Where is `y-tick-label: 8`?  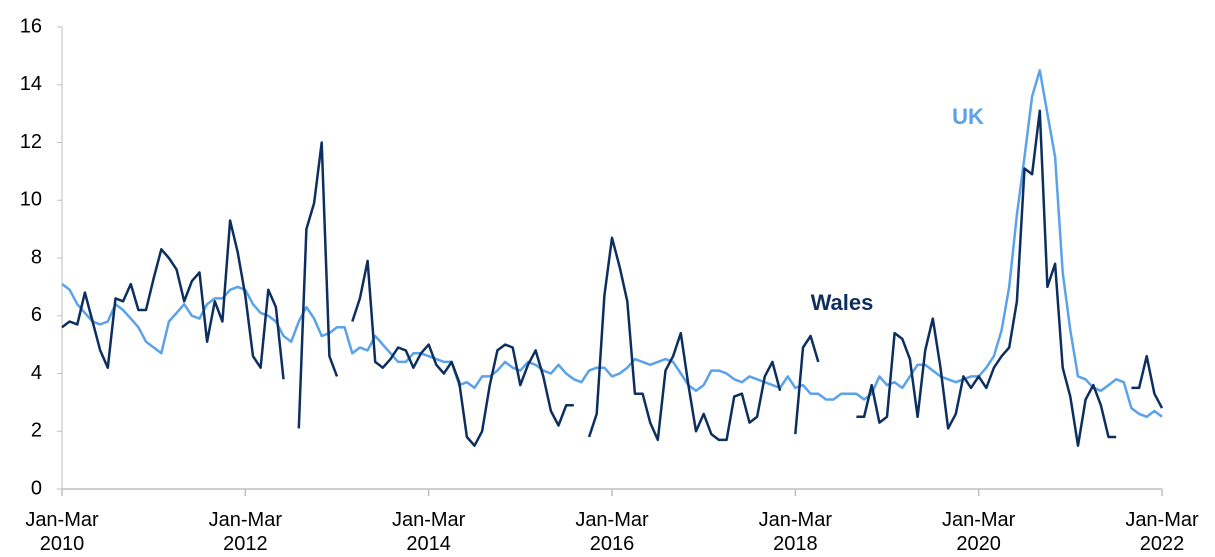
y-tick-label: 8 is located at coordinates (36, 257).